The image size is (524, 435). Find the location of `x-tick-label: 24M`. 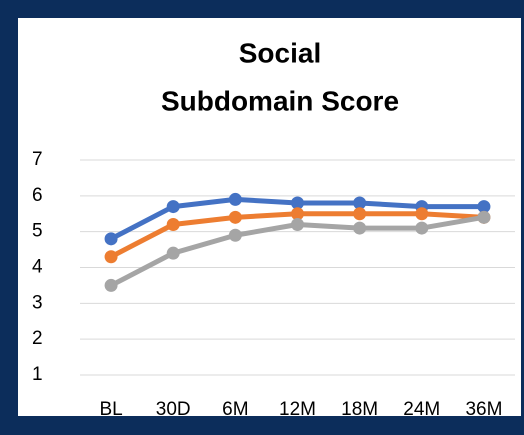

x-tick-label: 24M is located at coordinates (421, 409).